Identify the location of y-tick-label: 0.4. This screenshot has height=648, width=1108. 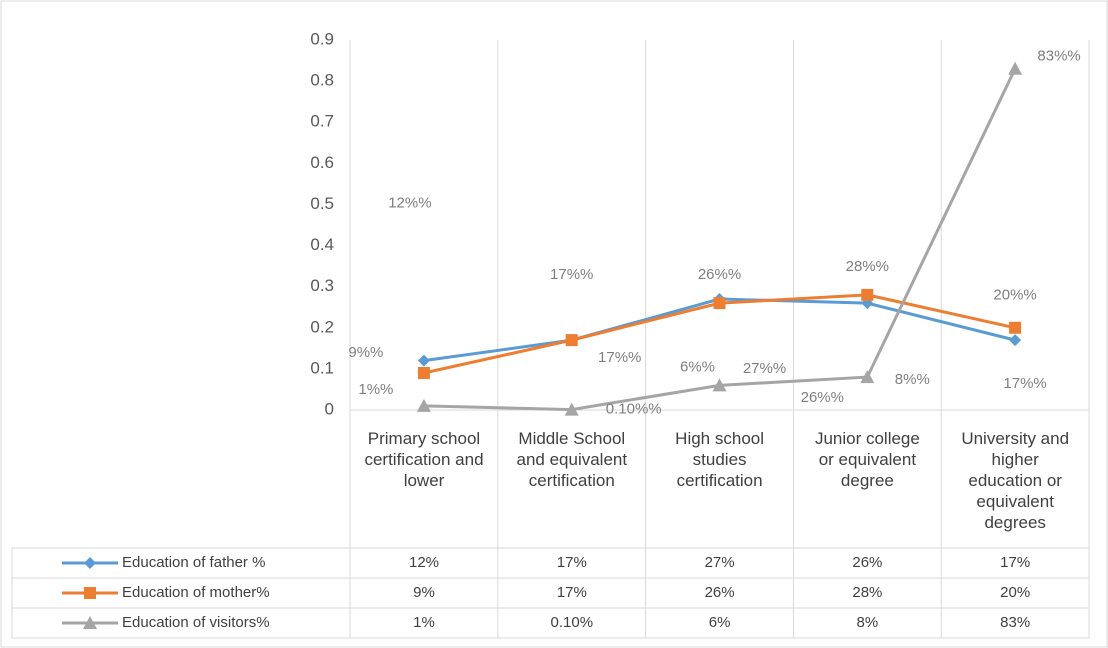
(322, 244).